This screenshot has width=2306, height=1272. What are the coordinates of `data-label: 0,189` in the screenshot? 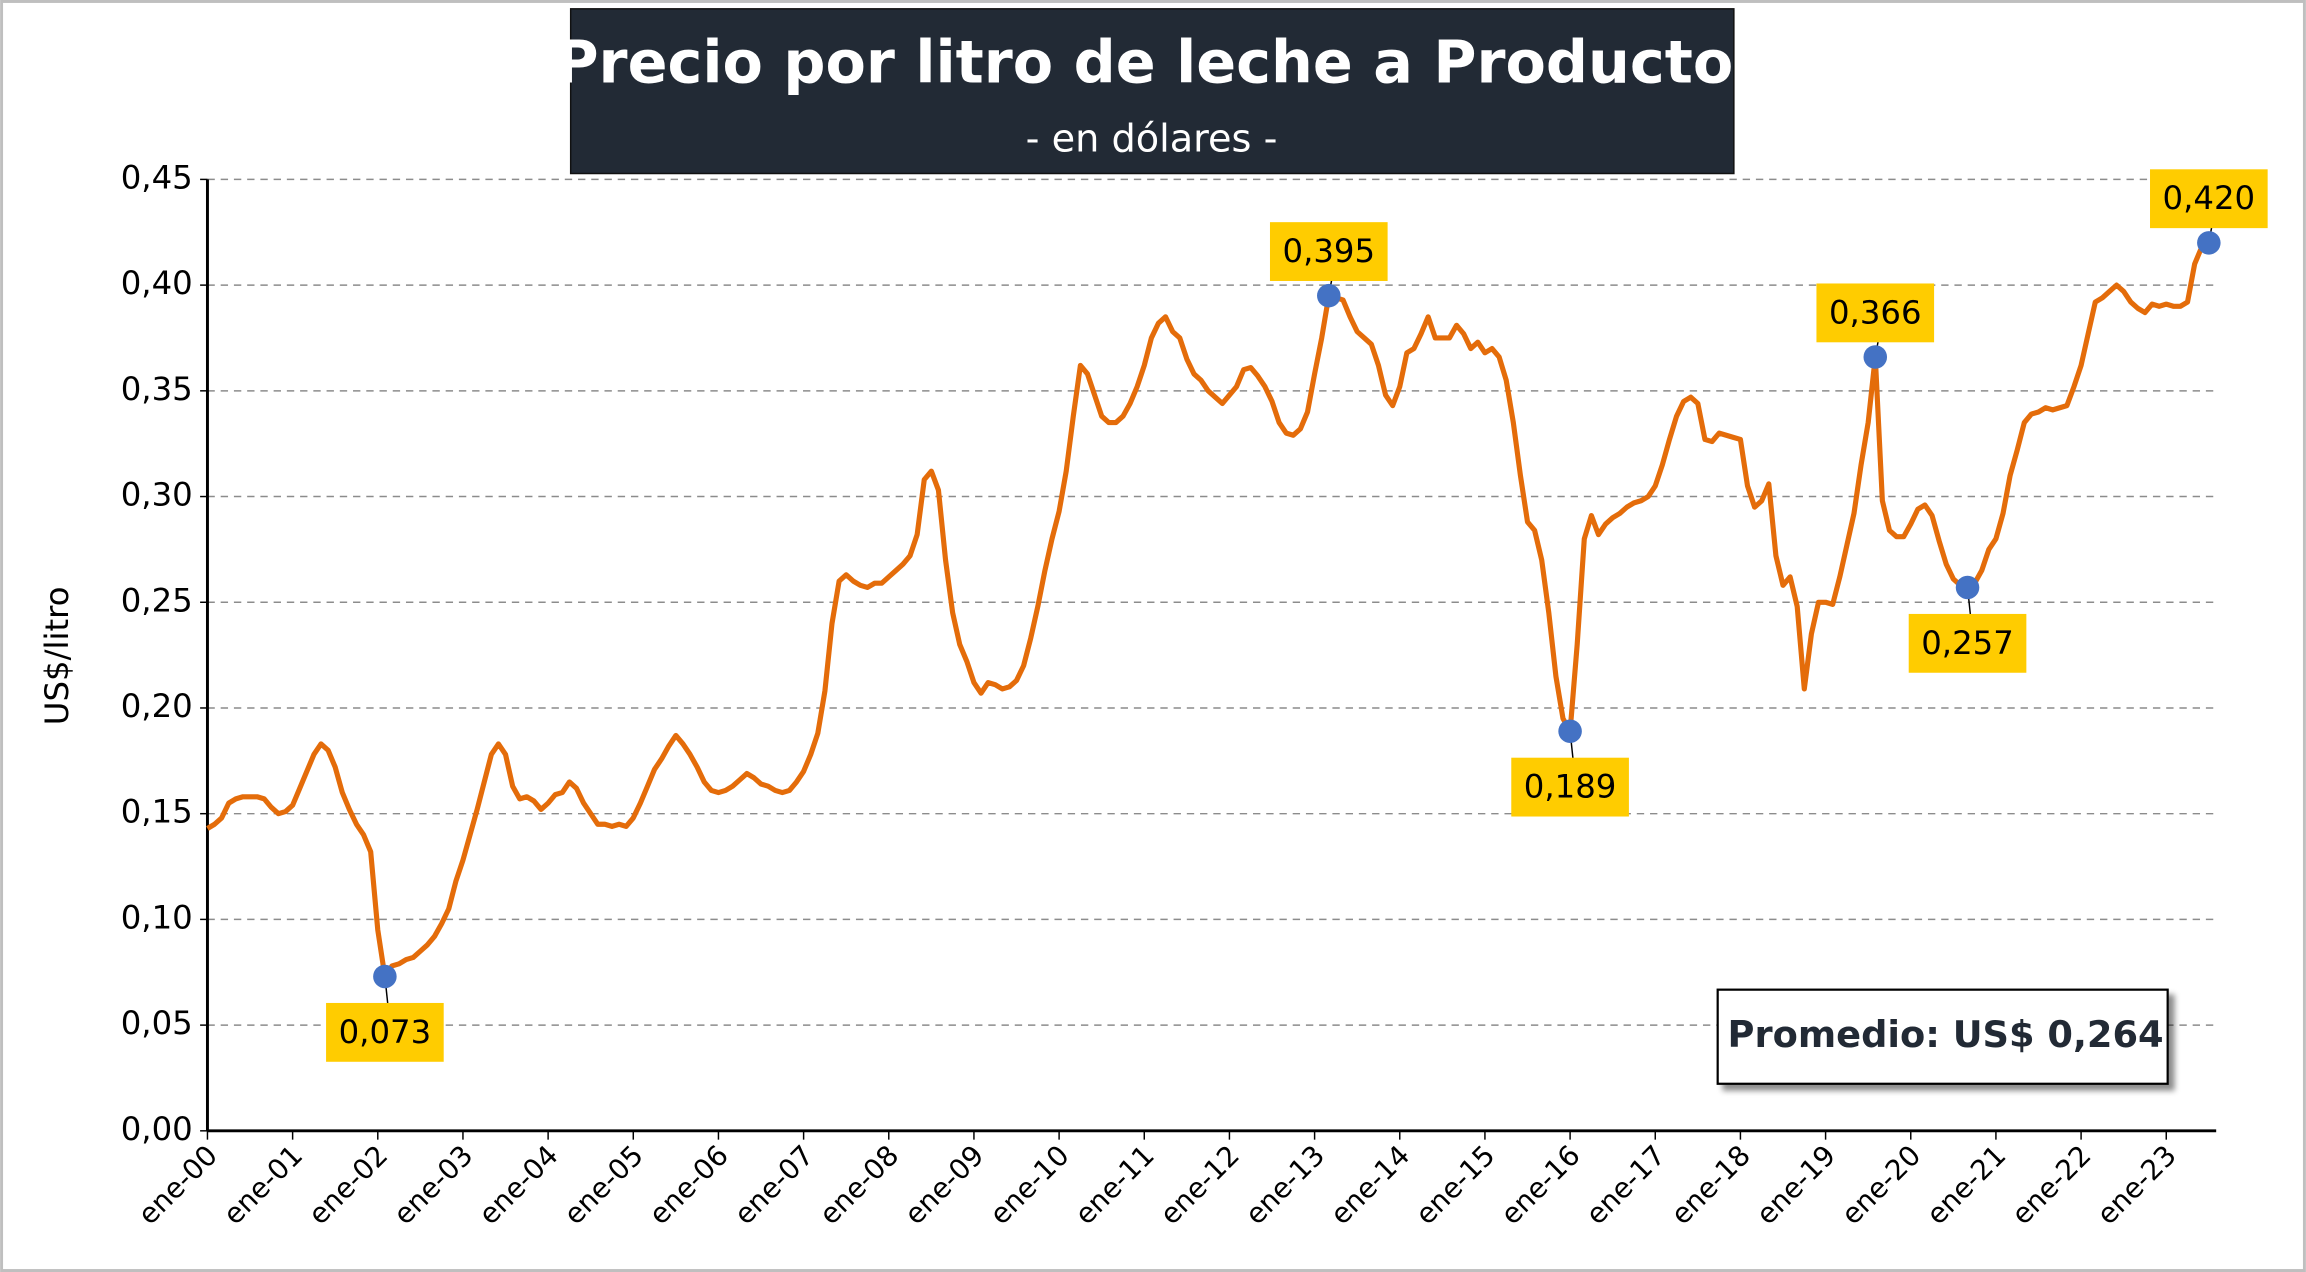 It's located at (1570, 787).